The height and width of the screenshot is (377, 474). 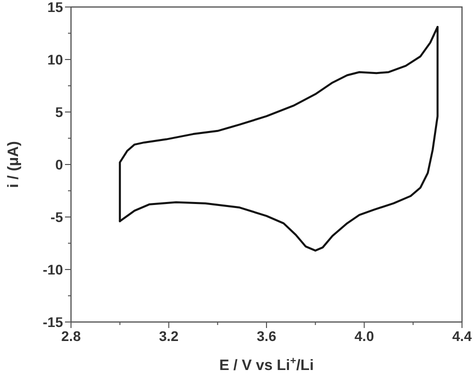 I want to click on x-tick-label: 3.2, so click(x=169, y=336).